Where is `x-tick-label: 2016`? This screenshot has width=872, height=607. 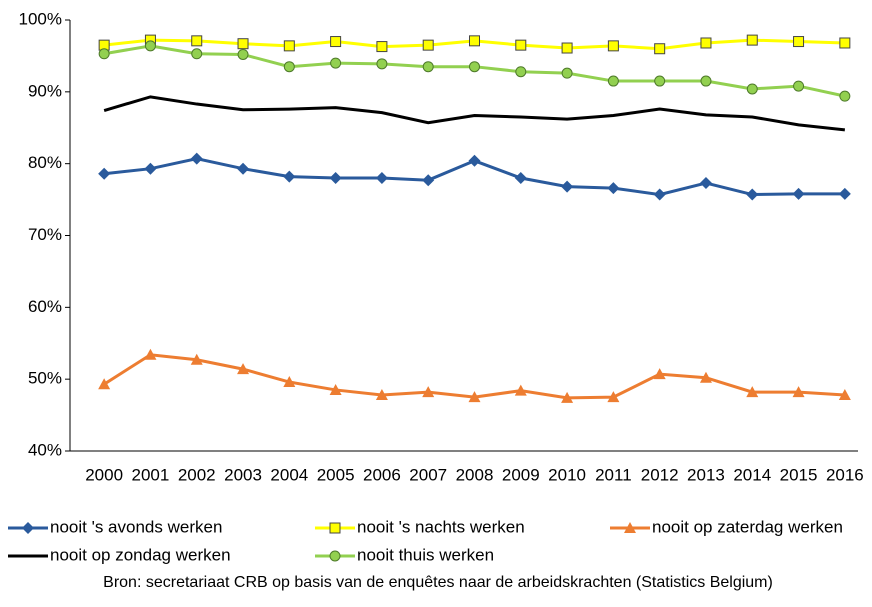 x-tick-label: 2016 is located at coordinates (845, 474).